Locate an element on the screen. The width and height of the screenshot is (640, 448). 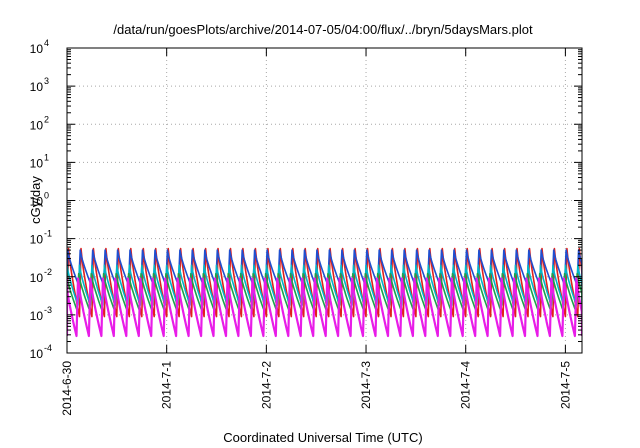
y-tick-exponent: -2 is located at coordinates (48, 272).